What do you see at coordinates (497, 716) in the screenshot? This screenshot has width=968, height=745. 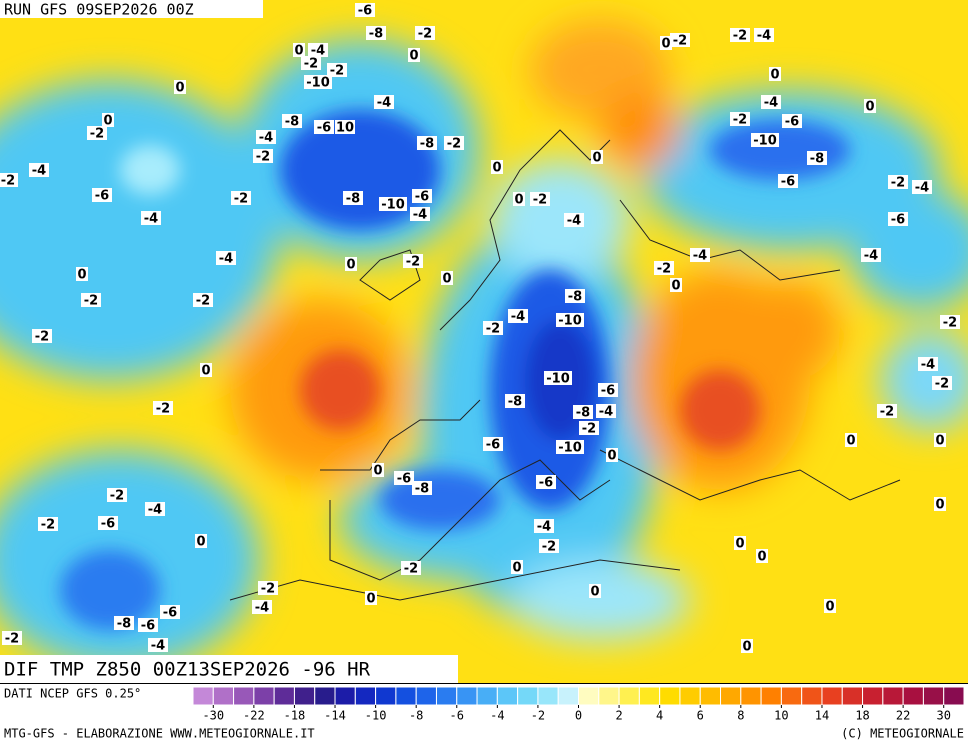 I see `colorbar-tick-label: -4` at bounding box center [497, 716].